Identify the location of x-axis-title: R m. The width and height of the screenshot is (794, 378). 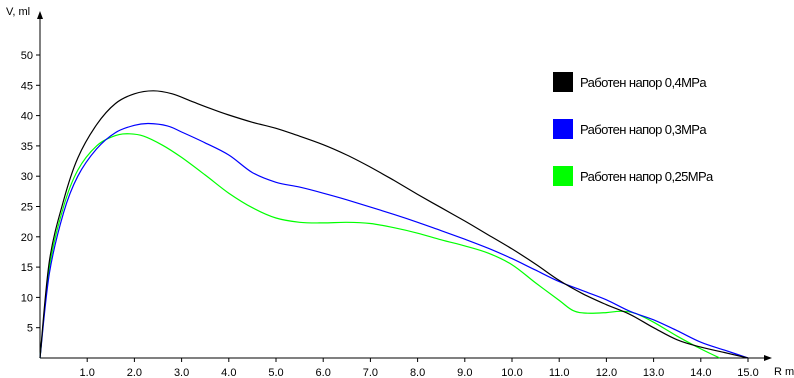
(784, 372).